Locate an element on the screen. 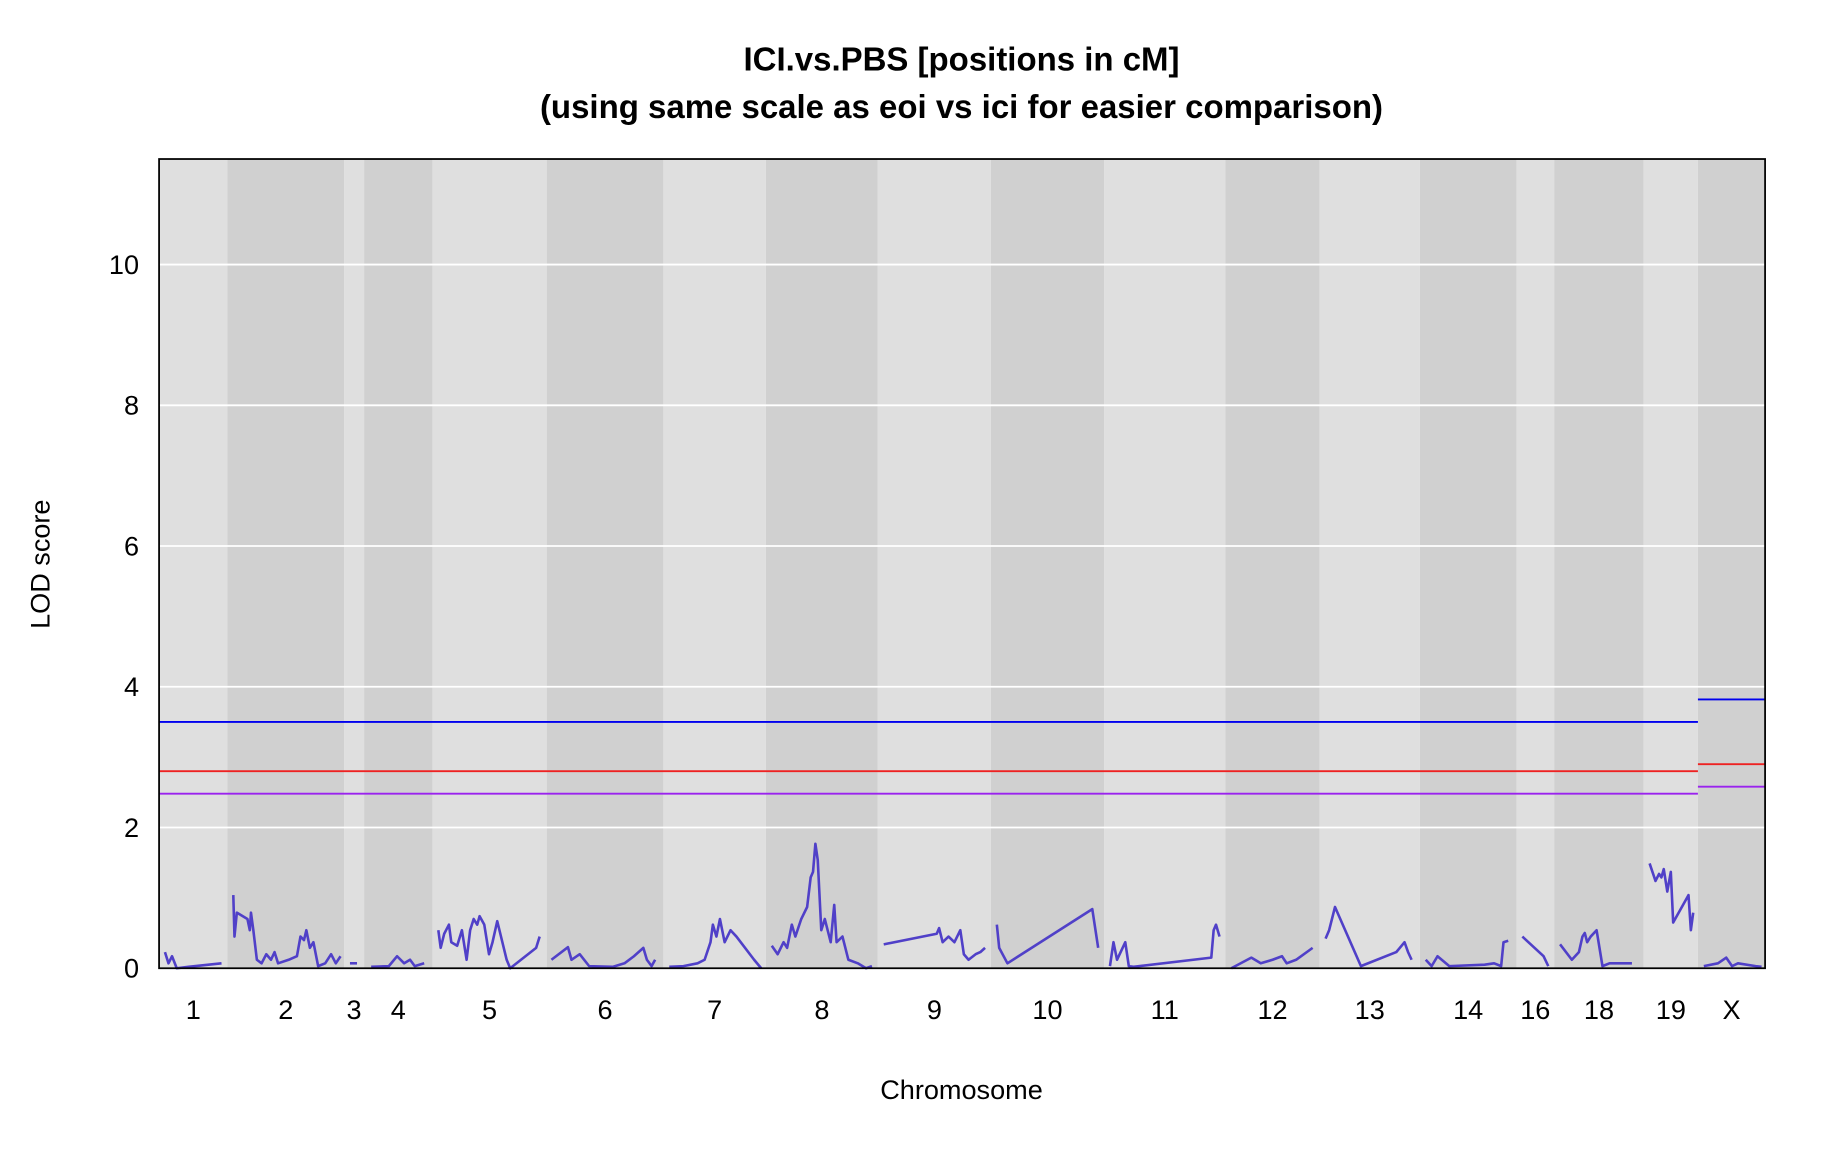 Image resolution: width=1824 pixels, height=1152 pixels. x-tick-label-8: 8 is located at coordinates (821, 1009).